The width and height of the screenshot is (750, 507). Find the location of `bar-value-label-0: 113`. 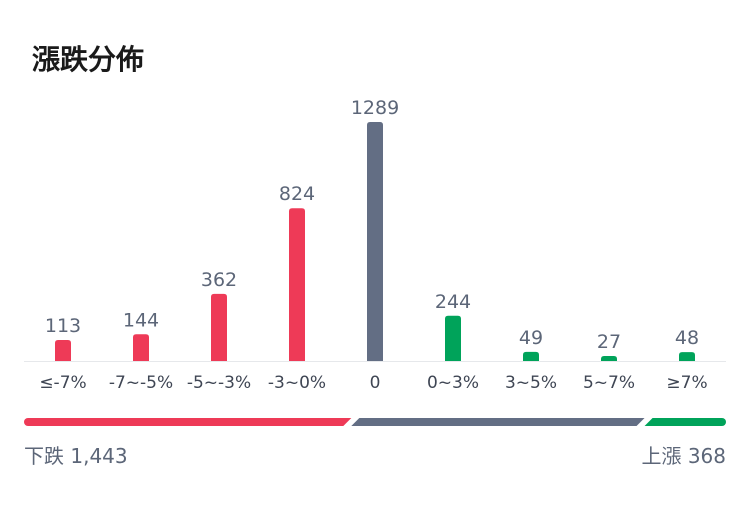

bar-value-label-0: 113 is located at coordinates (63, 326).